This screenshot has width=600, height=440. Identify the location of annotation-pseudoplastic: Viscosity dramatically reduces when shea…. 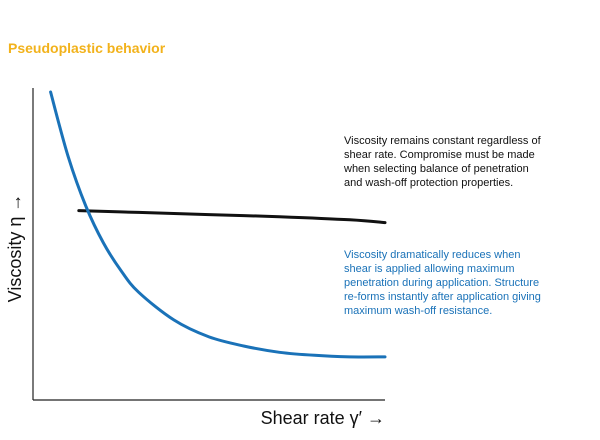
(442, 283).